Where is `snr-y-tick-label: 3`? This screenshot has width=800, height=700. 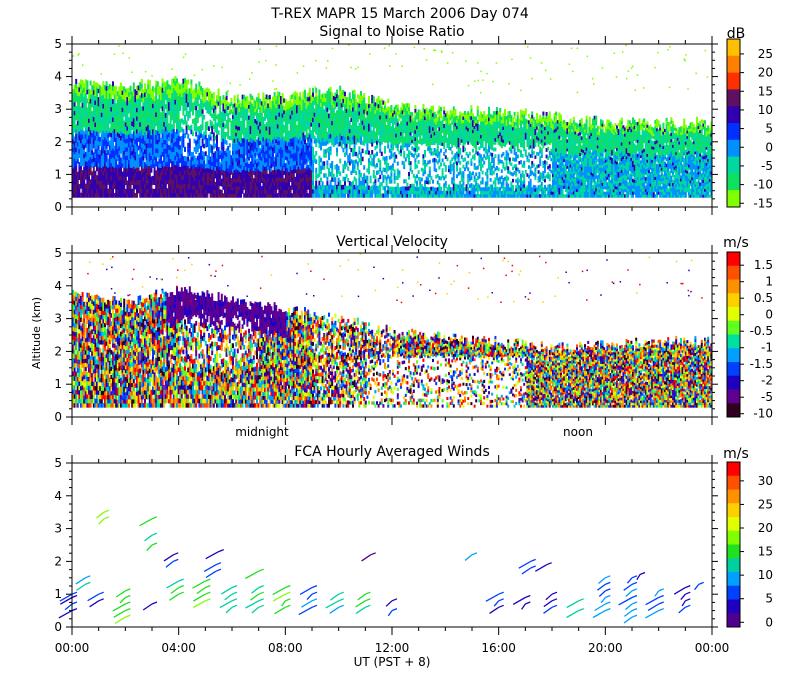 snr-y-tick-label: 3 is located at coordinates (58, 109).